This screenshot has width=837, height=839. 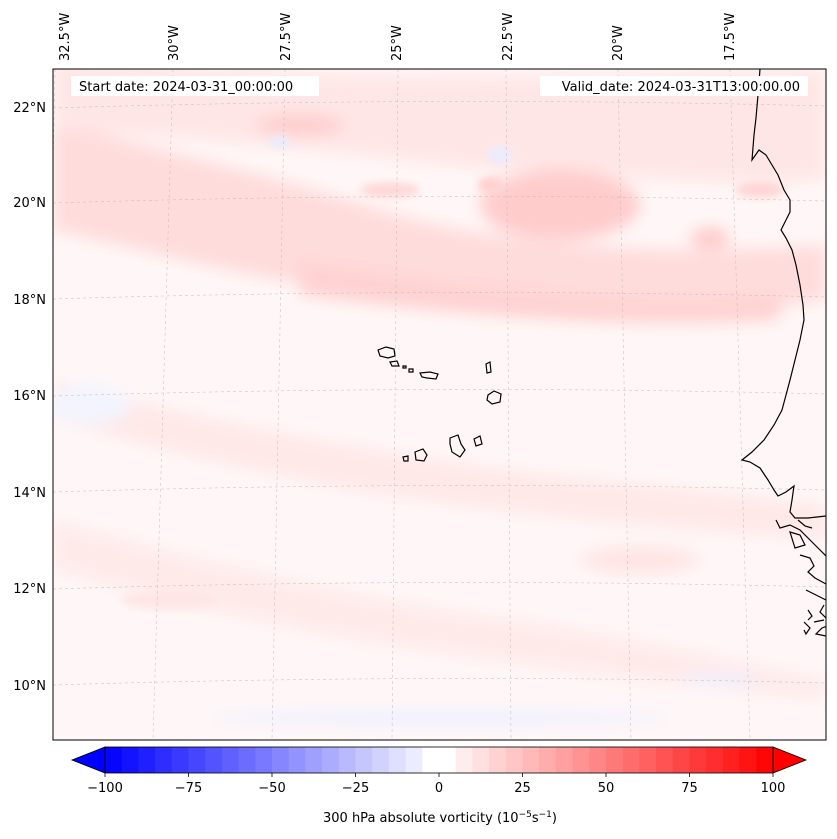 What do you see at coordinates (522, 788) in the screenshot?
I see `colorbar-tick-label: 25` at bounding box center [522, 788].